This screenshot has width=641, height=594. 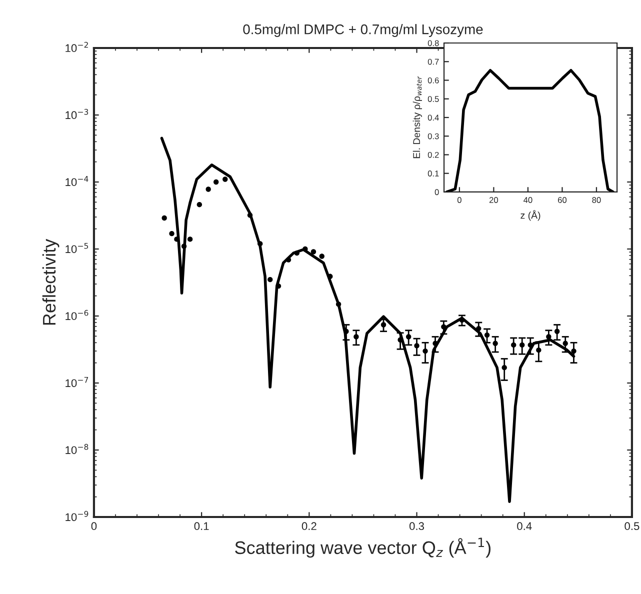 I want to click on chart-title: 0.5mg/ml DMPC + 0.7mg/ml Lysozyme, so click(x=363, y=30).